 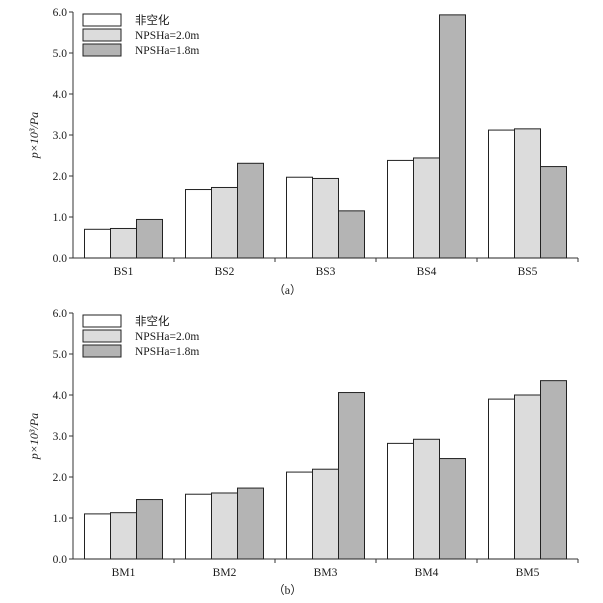 What do you see at coordinates (326, 573) in the screenshot?
I see `x-tick-label: BM3` at bounding box center [326, 573].